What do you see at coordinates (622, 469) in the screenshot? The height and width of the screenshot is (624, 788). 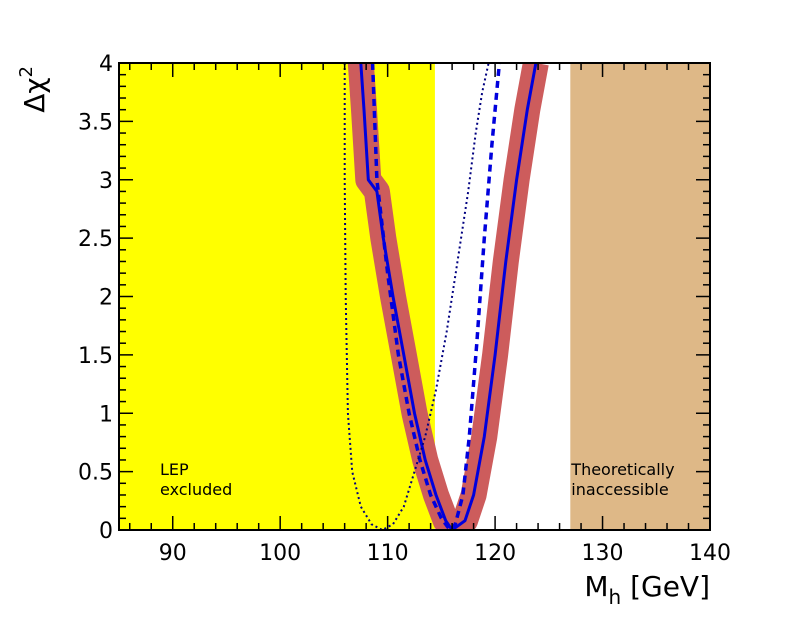 I see `region-label-1-line-0: Theoretically` at bounding box center [622, 469].